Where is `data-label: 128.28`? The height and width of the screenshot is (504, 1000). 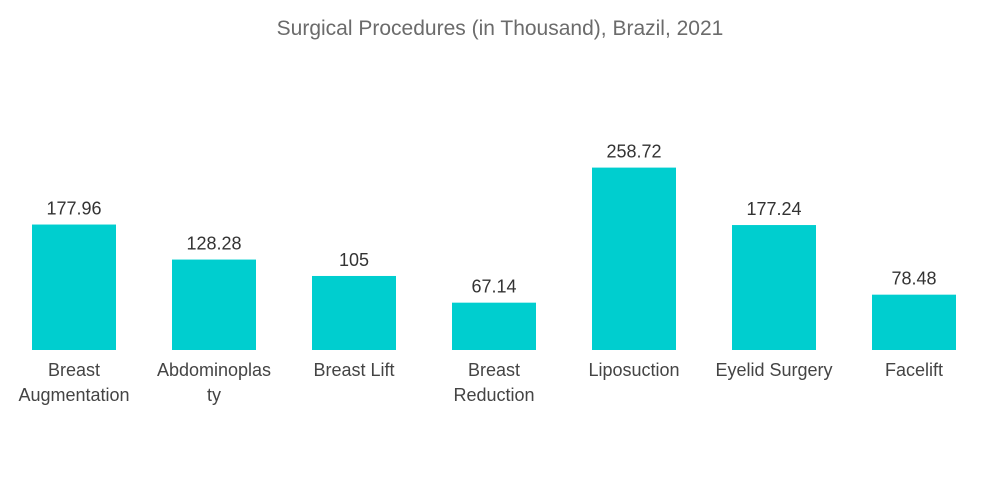 data-label: 128.28 is located at coordinates (213, 244).